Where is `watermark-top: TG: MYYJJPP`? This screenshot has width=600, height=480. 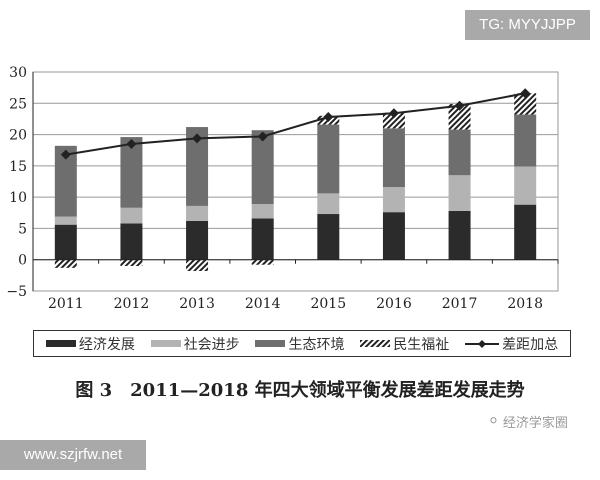
watermark-top: TG: MYYJJPP is located at coordinates (527, 25).